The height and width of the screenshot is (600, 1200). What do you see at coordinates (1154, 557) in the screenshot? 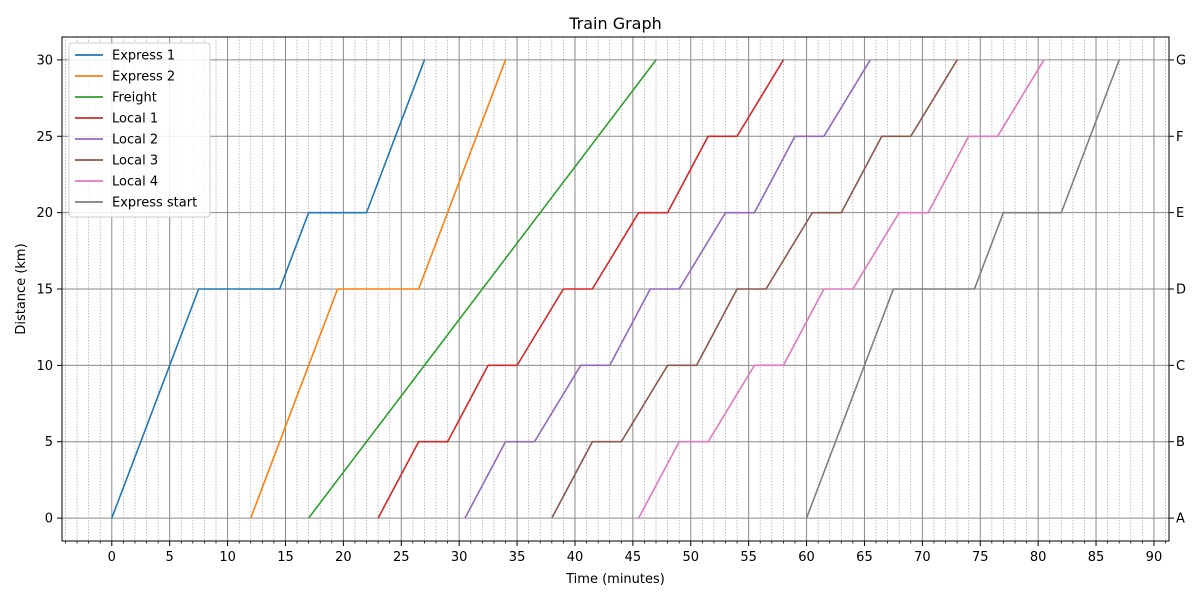
I see `x-tick-label: 90` at bounding box center [1154, 557].